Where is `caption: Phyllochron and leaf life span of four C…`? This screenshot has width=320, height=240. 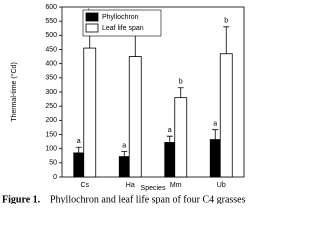
caption: Phyllochron and leaf life span of four C… is located at coordinates (148, 199).